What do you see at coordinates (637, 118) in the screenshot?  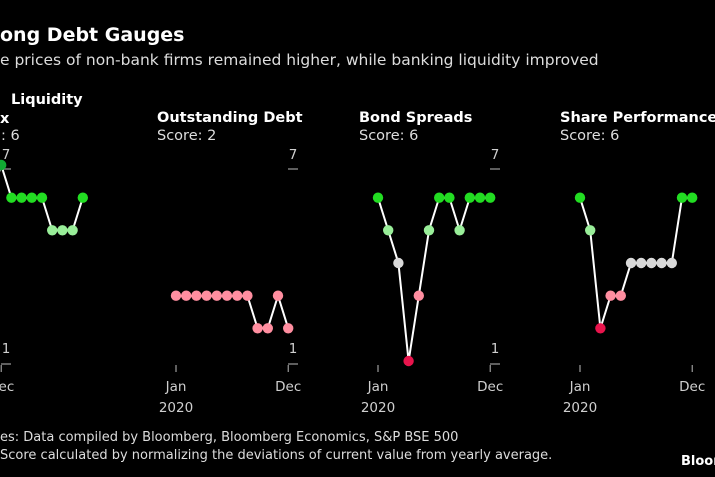 I see `panel-title: Share Performance` at bounding box center [637, 118].